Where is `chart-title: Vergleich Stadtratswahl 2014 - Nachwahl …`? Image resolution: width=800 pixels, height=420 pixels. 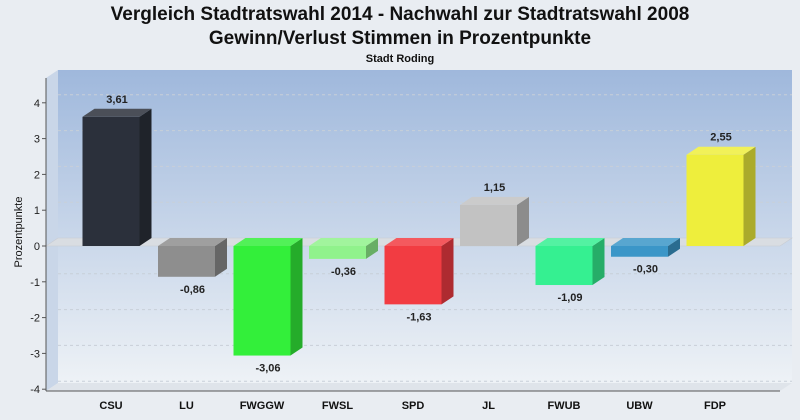 chart-title: Vergleich Stadtratswahl 2014 - Nachwahl … is located at coordinates (400, 14).